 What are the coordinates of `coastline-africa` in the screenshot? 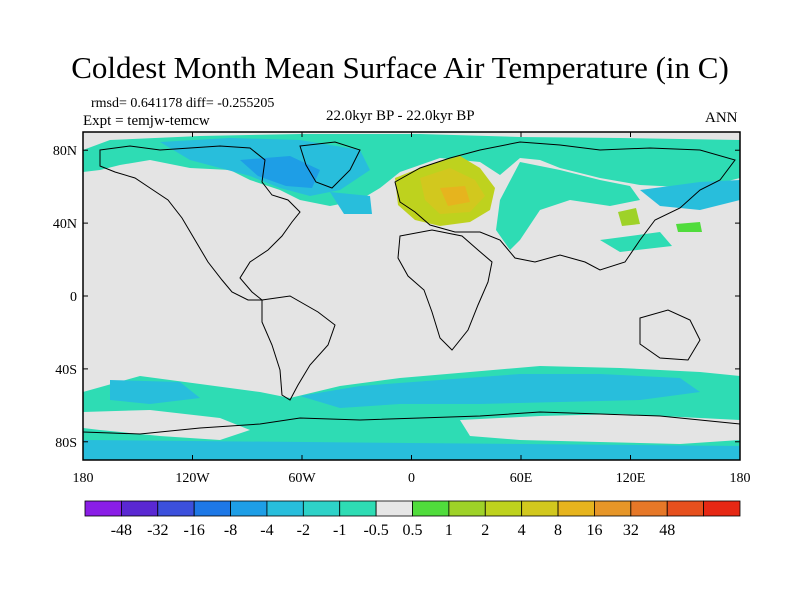 It's located at (445, 290).